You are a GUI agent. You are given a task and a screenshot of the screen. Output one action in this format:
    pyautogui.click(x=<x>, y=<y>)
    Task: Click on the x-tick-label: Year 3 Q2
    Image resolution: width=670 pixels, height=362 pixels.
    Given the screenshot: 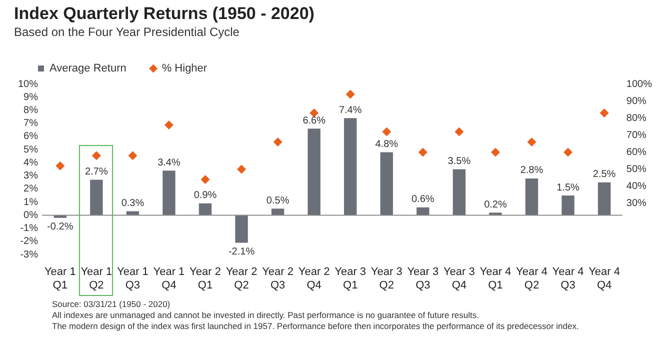 What is the action you would take?
    pyautogui.click(x=386, y=279)
    